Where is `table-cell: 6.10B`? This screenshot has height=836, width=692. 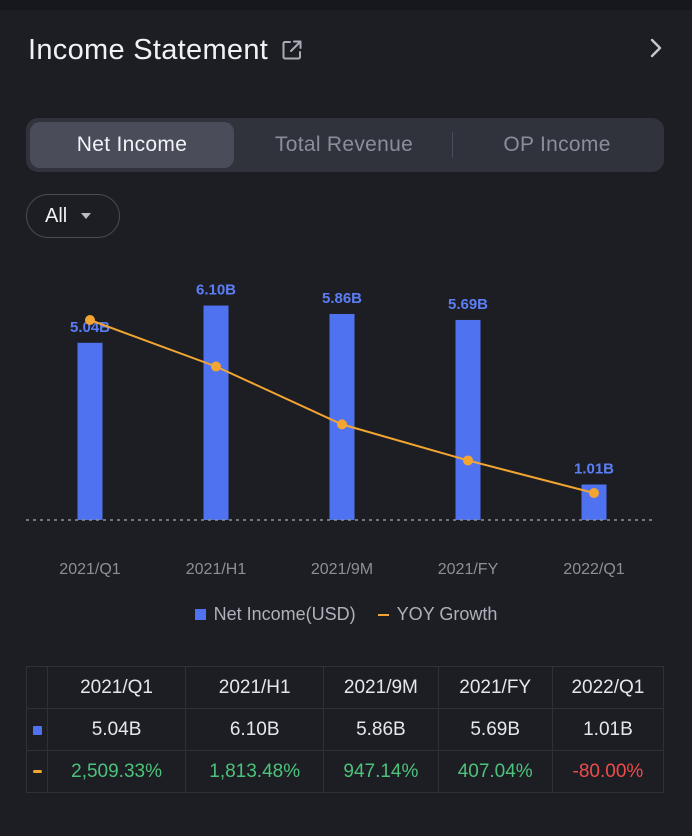 table-cell: 6.10B is located at coordinates (255, 729).